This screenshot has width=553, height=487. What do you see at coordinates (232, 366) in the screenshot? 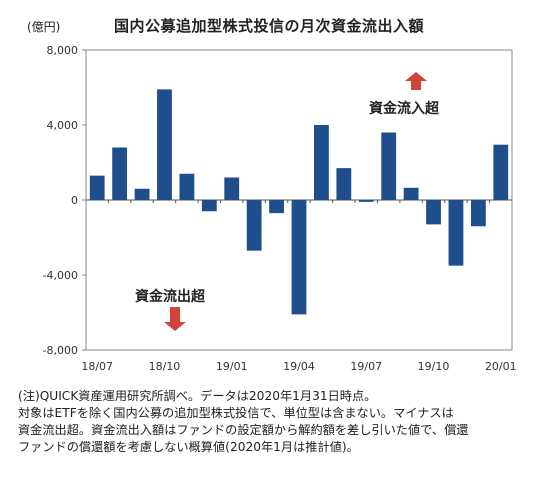
I see `x-tick-label: 19/01` at bounding box center [232, 366].